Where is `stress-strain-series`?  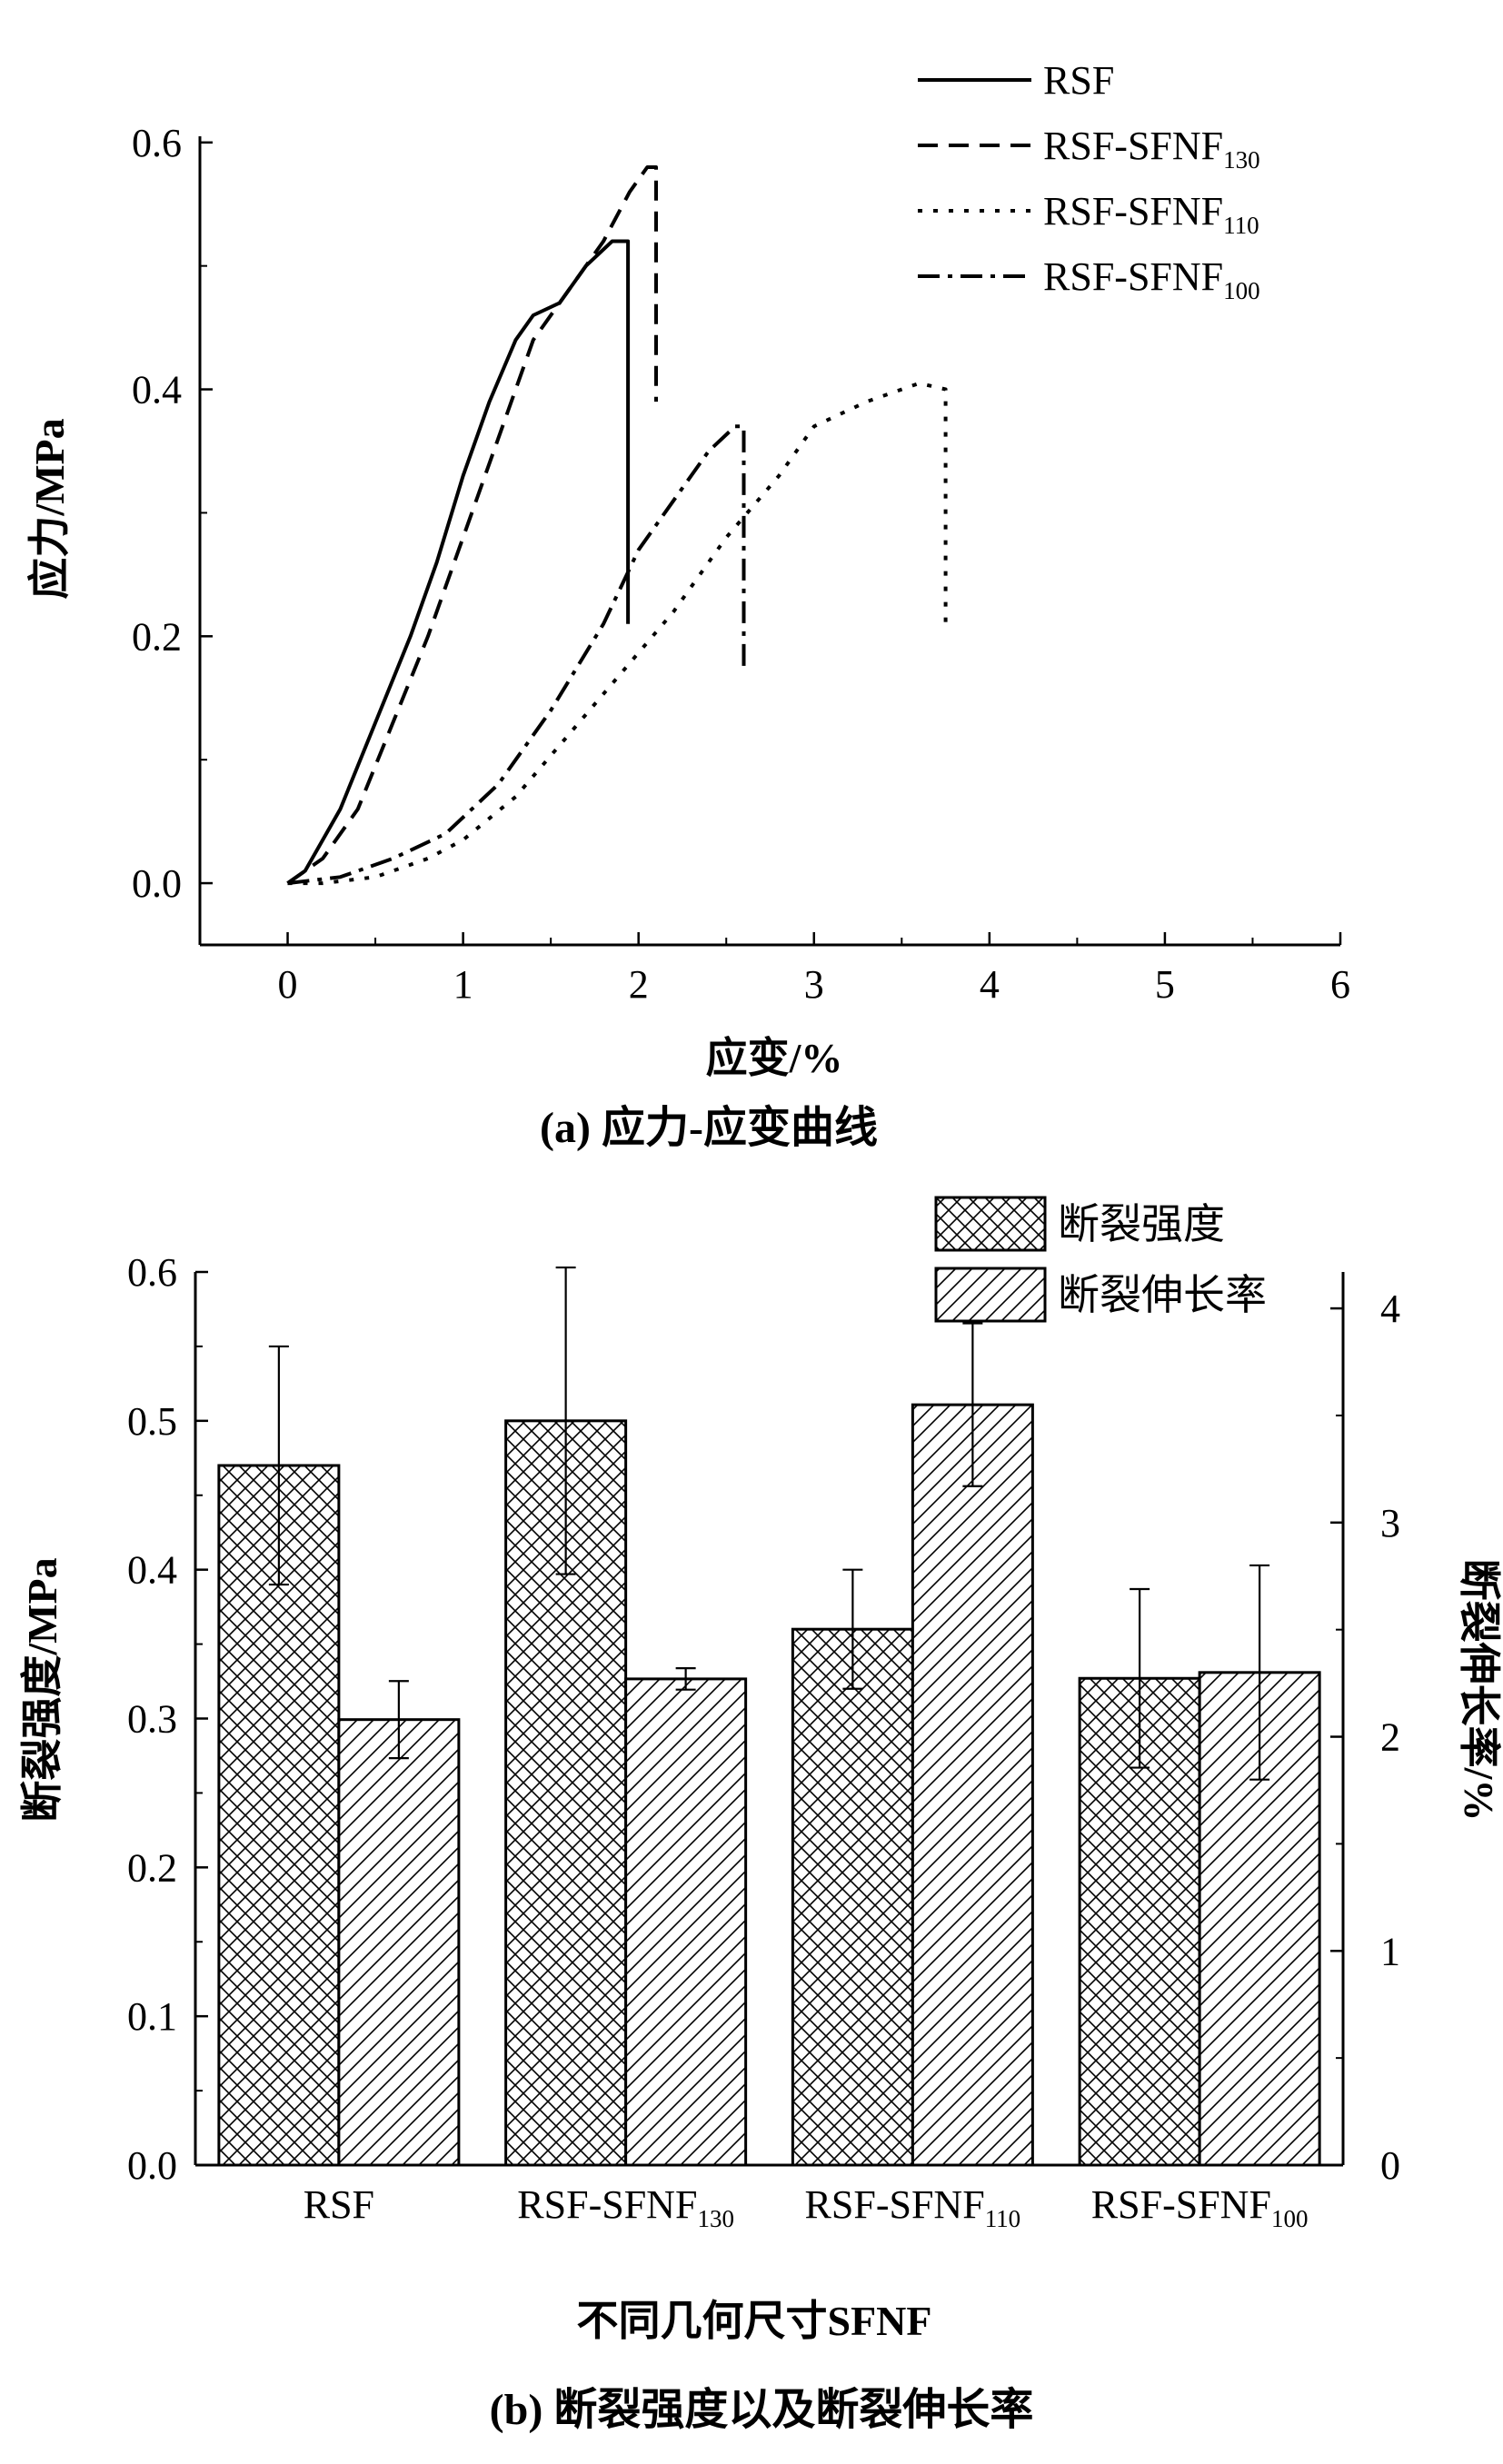 stress-strain-series is located at coordinates (617, 525).